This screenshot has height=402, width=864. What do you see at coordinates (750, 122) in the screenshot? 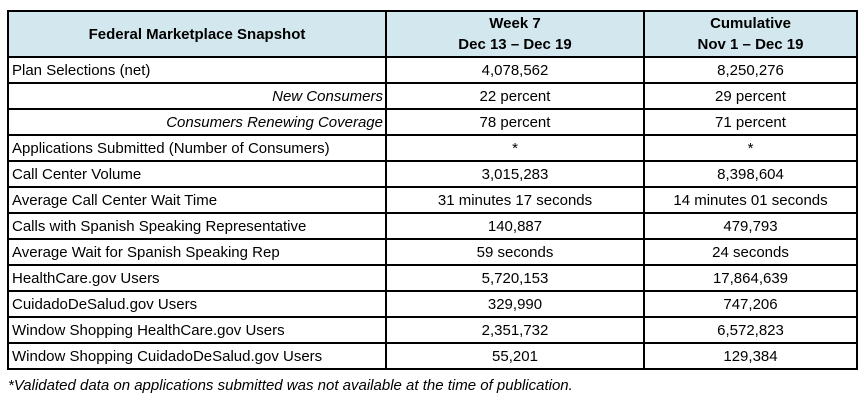
I see `cumulative-value: 71 percent` at bounding box center [750, 122].